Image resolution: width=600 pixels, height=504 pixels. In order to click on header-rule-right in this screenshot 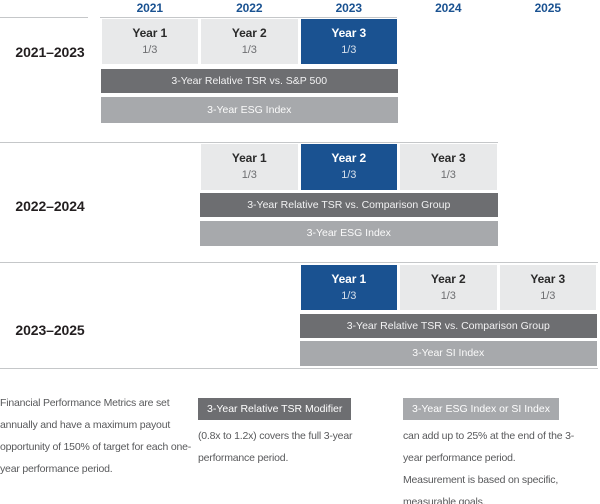, I will do `click(248, 17)`.